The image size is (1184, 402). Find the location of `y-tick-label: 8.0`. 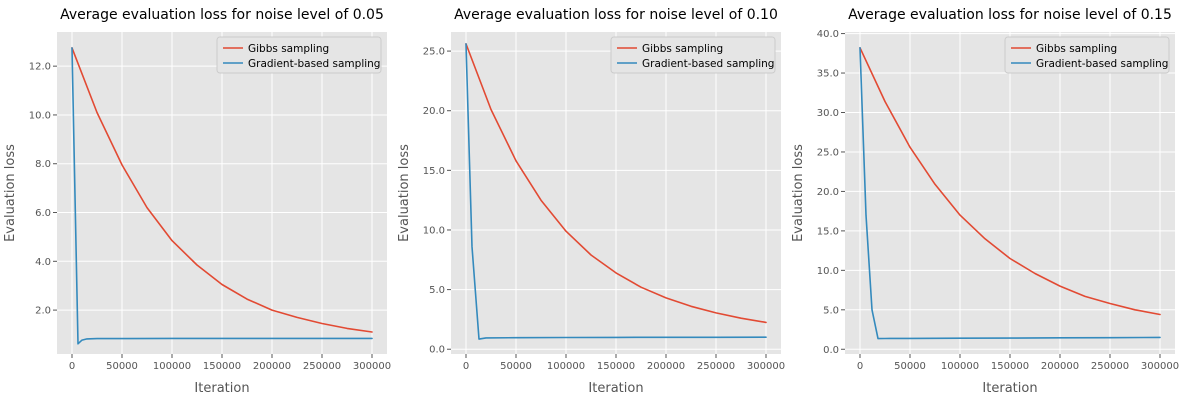

y-tick-label: 8.0 is located at coordinates (43, 164).